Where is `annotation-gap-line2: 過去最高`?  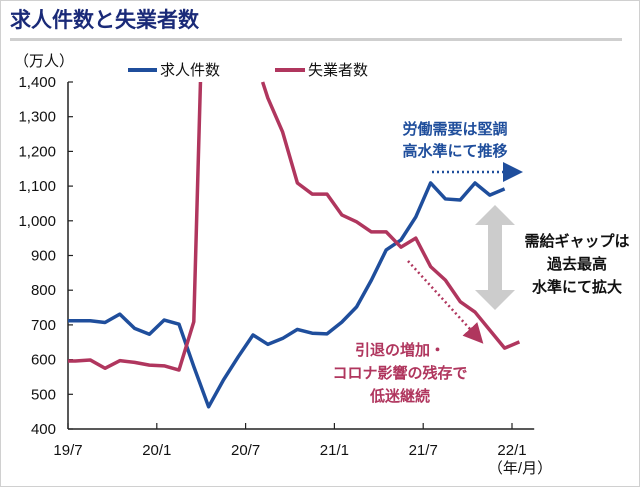 annotation-gap-line2: 過去最高 is located at coordinates (576, 264).